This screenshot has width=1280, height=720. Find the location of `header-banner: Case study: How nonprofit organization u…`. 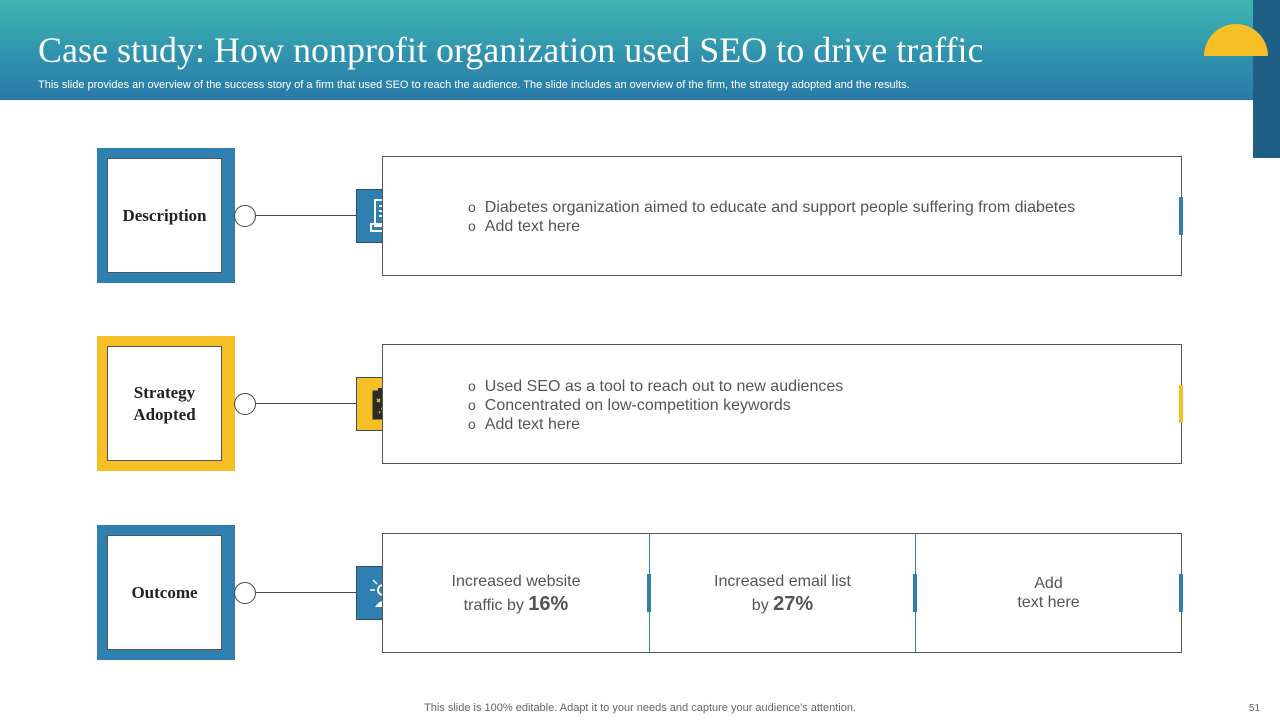

header-banner: Case study: How nonprofit organization u… is located at coordinates (626, 50).